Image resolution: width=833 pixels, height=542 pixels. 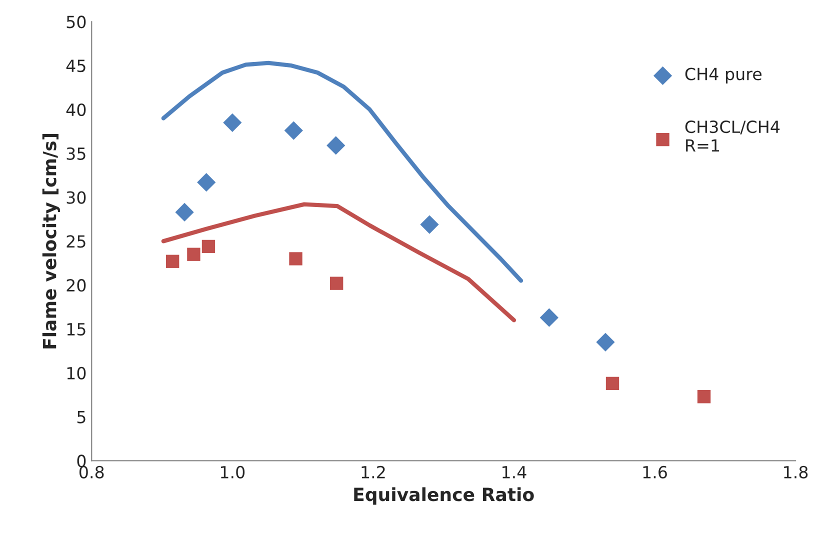 I want to click on legend-label: CH4 pure, so click(x=723, y=76).